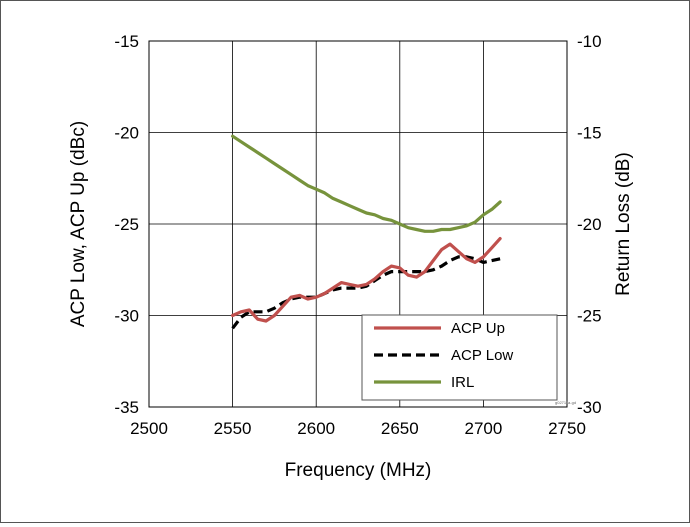 The image size is (690, 527). Describe the element at coordinates (483, 428) in the screenshot. I see `x-tick-label: 2700` at that location.